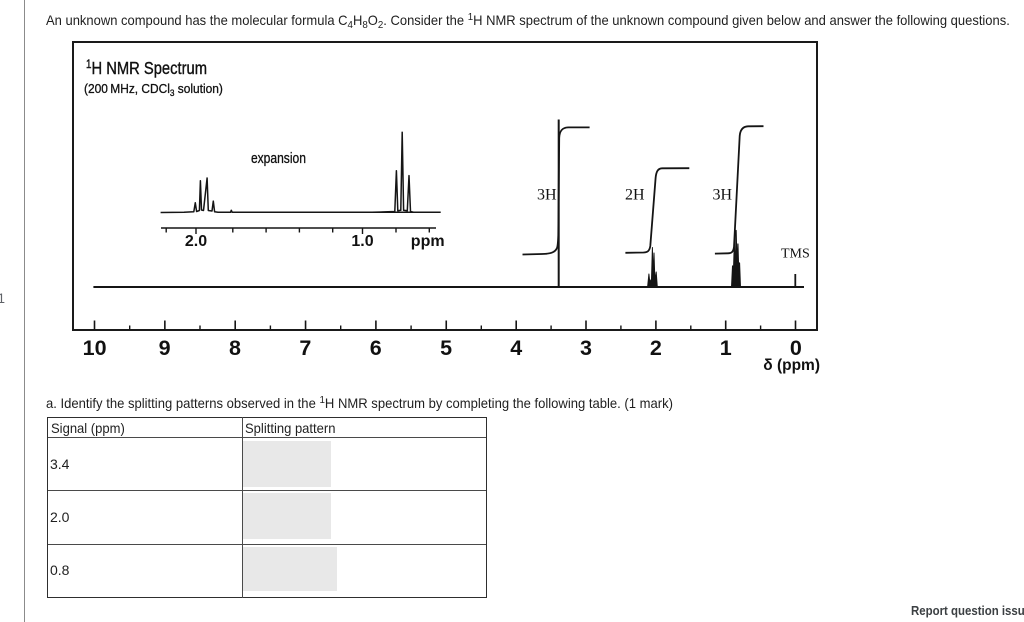 This screenshot has width=1024, height=622. I want to click on svg-text: 2.0, so click(196, 241).